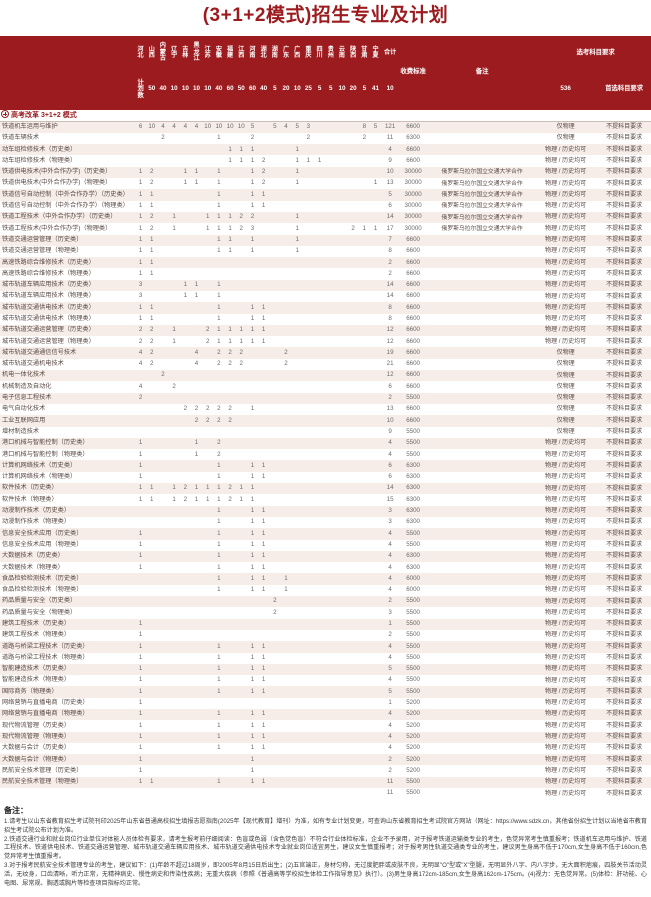  I want to click on plan-cell: 5, so click(275, 127).